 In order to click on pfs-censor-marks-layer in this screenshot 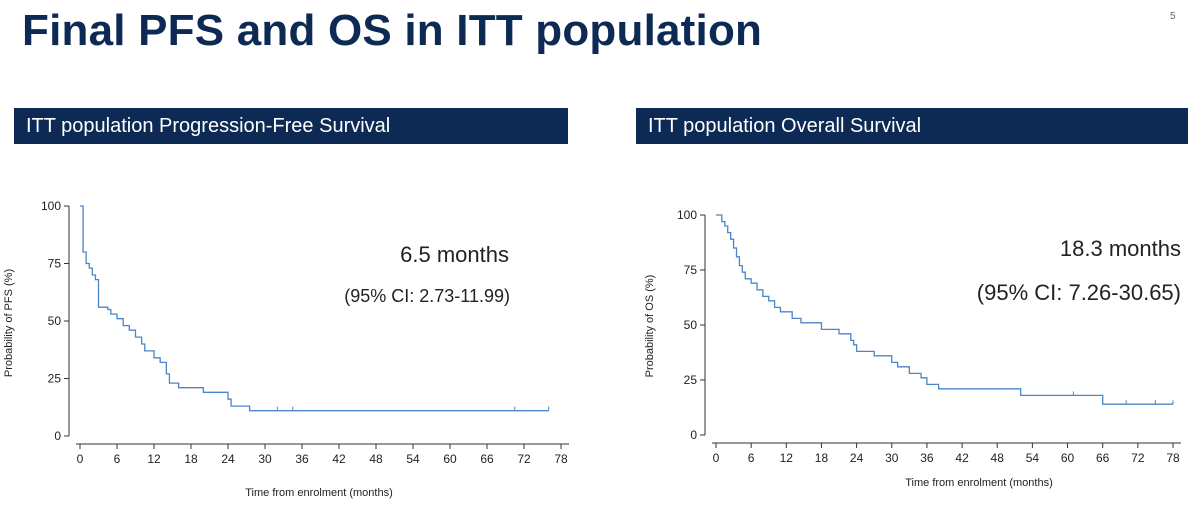, I will do `click(413, 408)`.